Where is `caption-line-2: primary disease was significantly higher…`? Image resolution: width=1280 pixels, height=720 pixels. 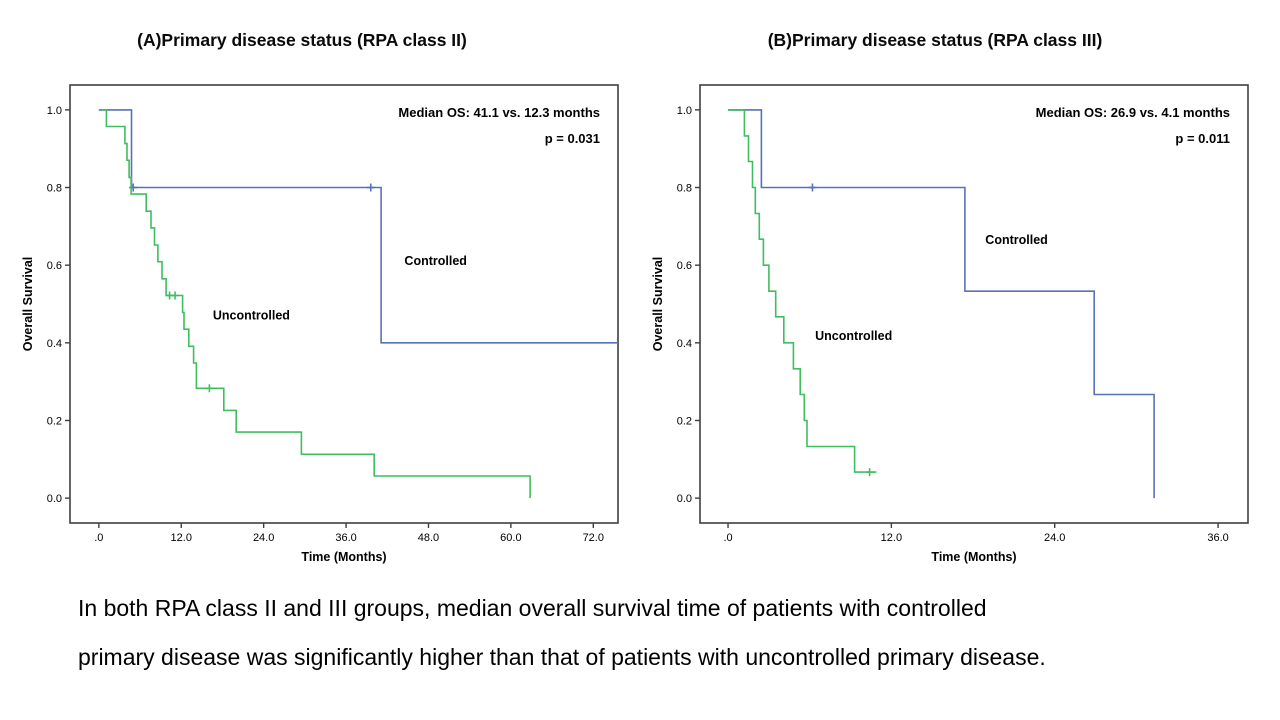 caption-line-2: primary disease was significantly higher… is located at coordinates (562, 657).